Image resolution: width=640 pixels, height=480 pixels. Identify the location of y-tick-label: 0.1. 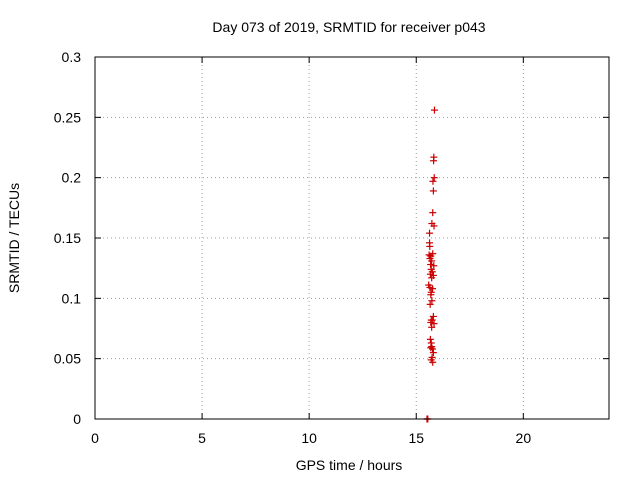
(72, 298).